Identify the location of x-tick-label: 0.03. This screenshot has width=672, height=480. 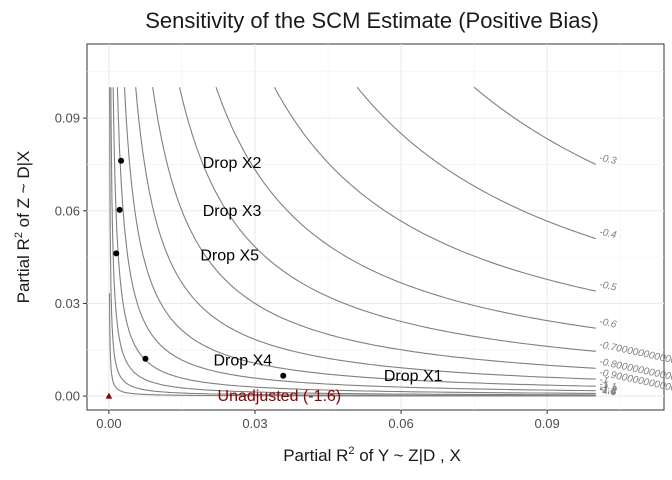
(254, 423).